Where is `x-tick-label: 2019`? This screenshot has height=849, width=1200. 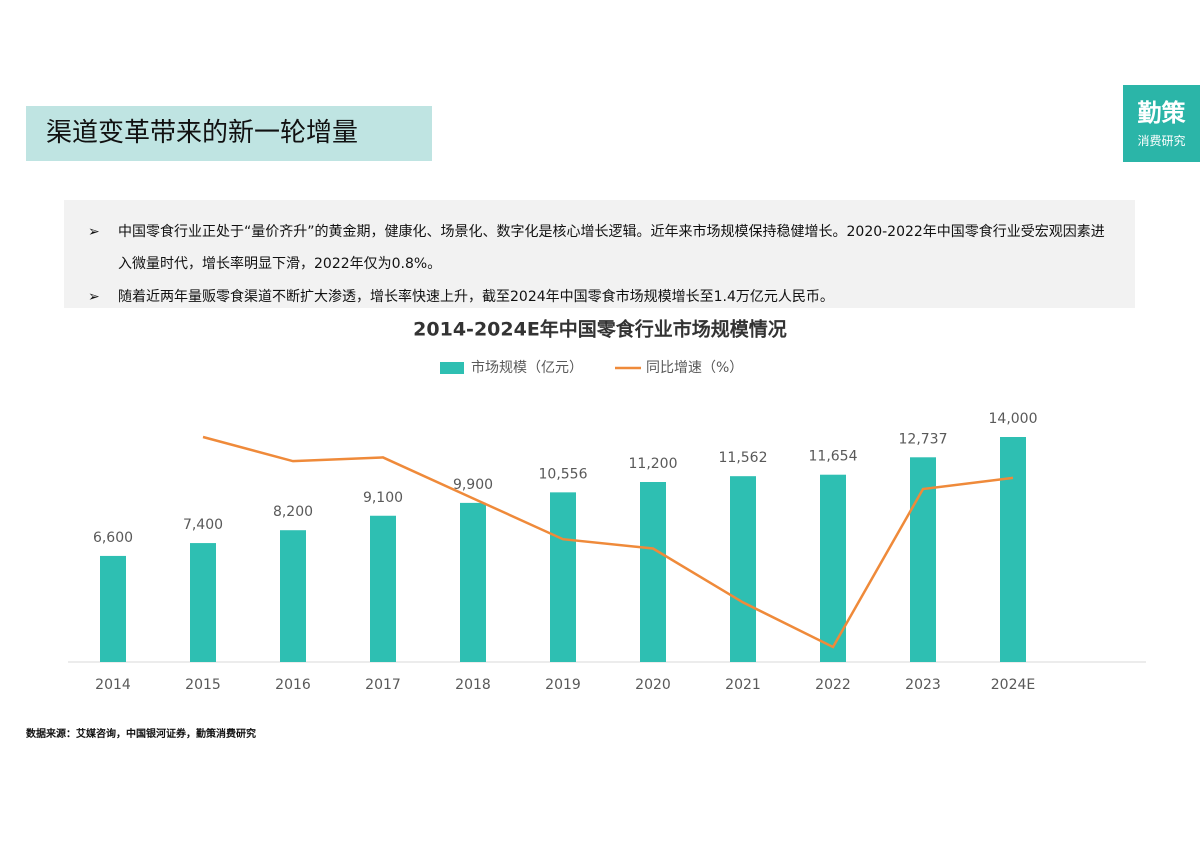
x-tick-label: 2019 is located at coordinates (563, 685).